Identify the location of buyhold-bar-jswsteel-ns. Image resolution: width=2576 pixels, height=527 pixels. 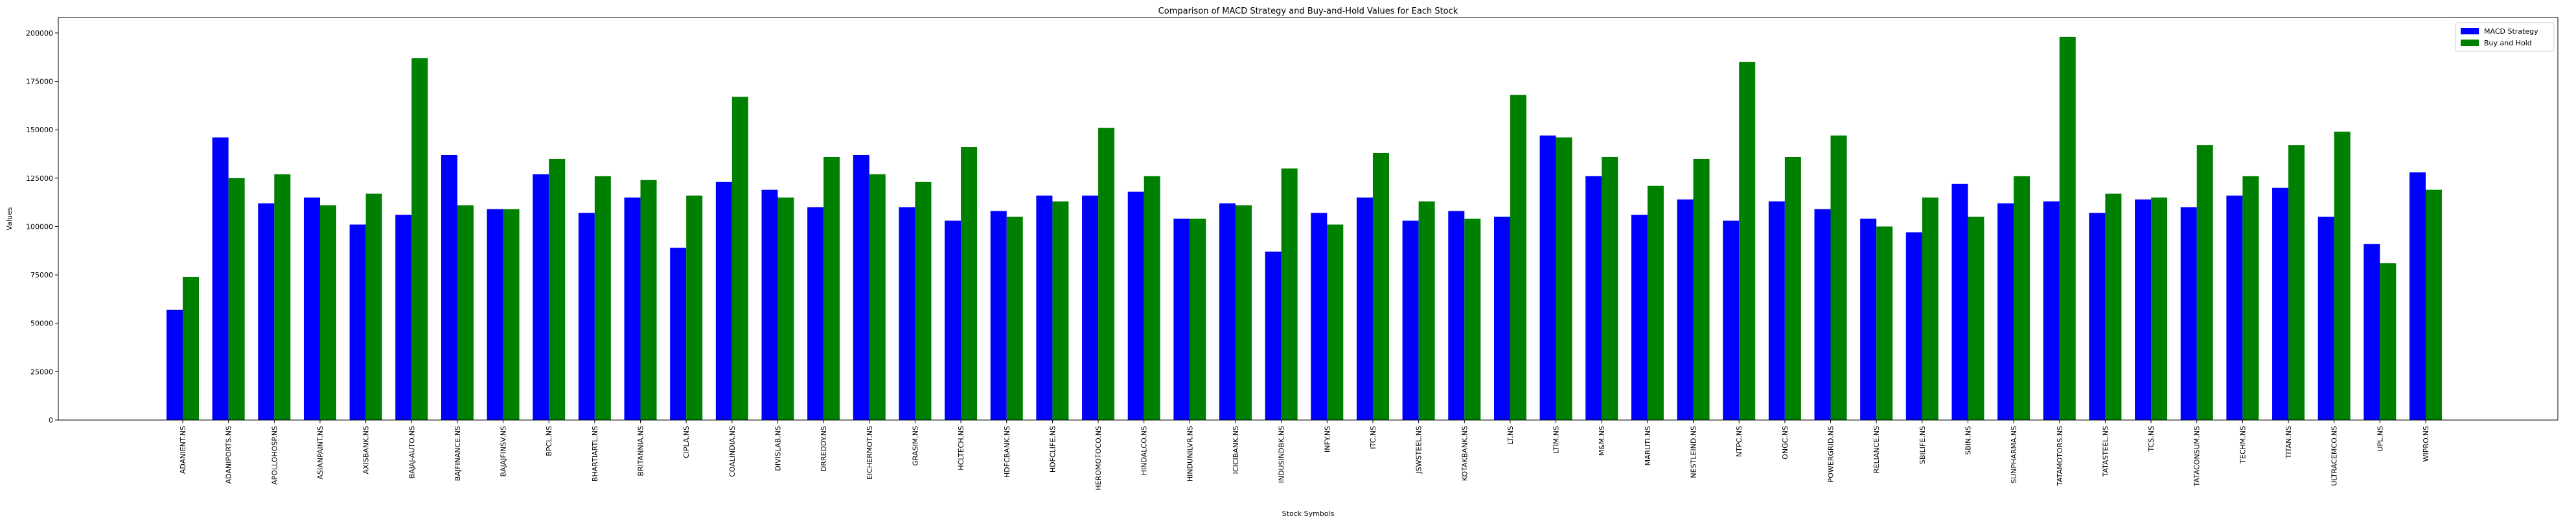
(1426, 310).